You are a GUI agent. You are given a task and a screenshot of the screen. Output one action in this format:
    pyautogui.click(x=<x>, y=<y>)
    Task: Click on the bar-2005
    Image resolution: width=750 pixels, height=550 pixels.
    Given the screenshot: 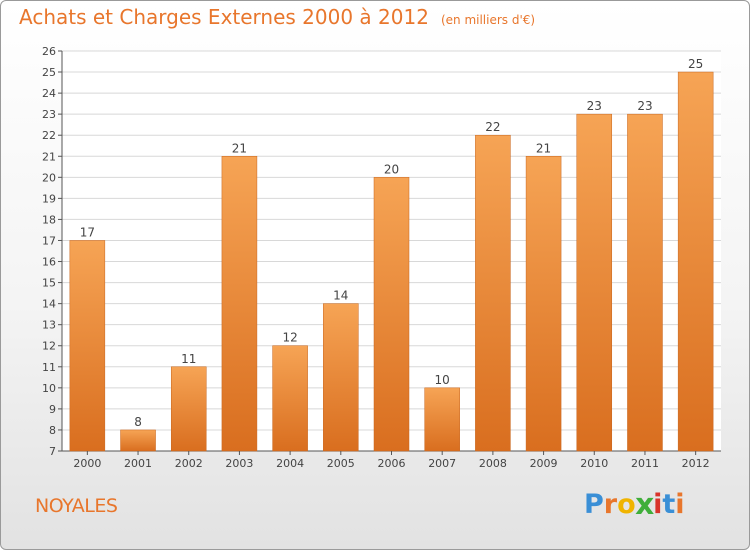 What is the action you would take?
    pyautogui.click(x=341, y=377)
    